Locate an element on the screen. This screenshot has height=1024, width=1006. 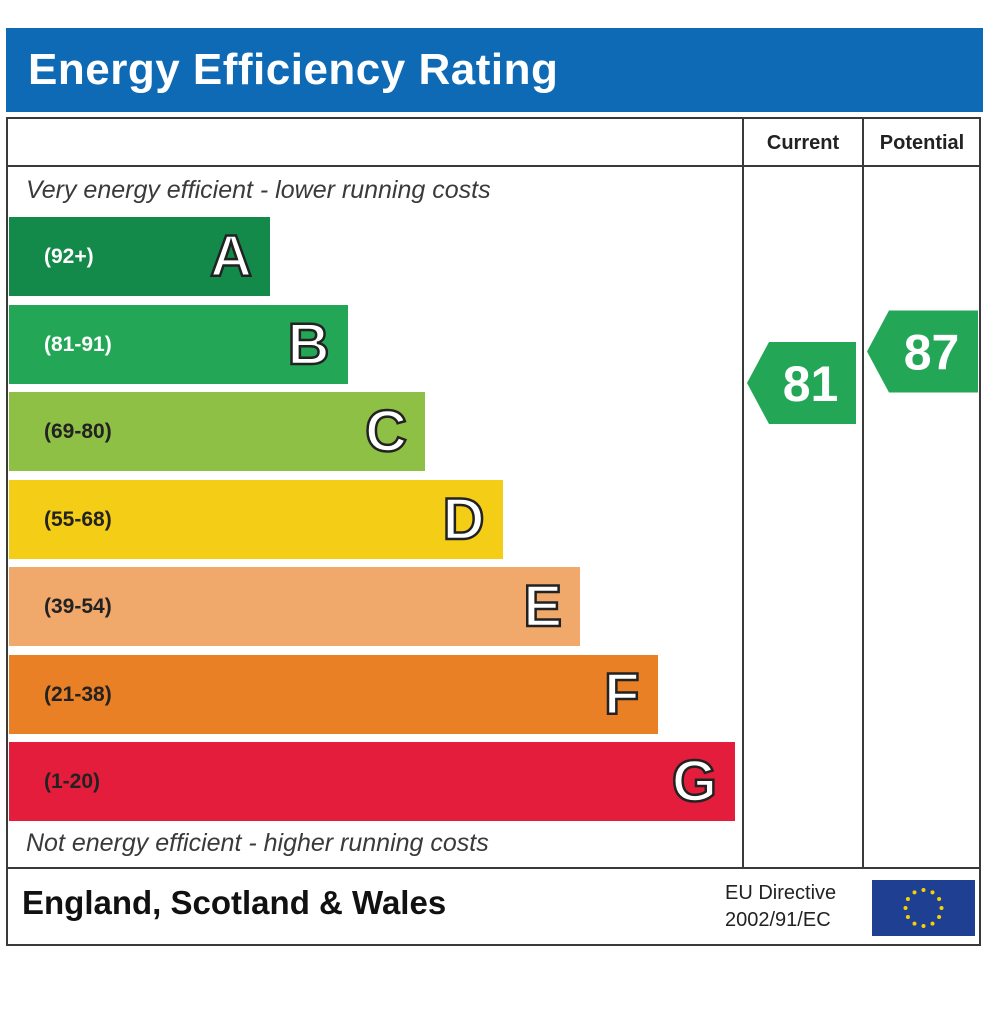
band-f-letter: F is located at coordinates (622, 694).